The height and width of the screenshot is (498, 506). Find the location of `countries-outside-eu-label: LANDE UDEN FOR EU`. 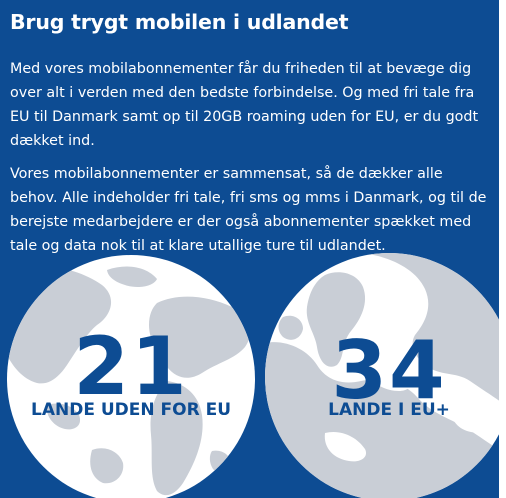

countries-outside-eu-label: LANDE UDEN FOR EU is located at coordinates (131, 410).